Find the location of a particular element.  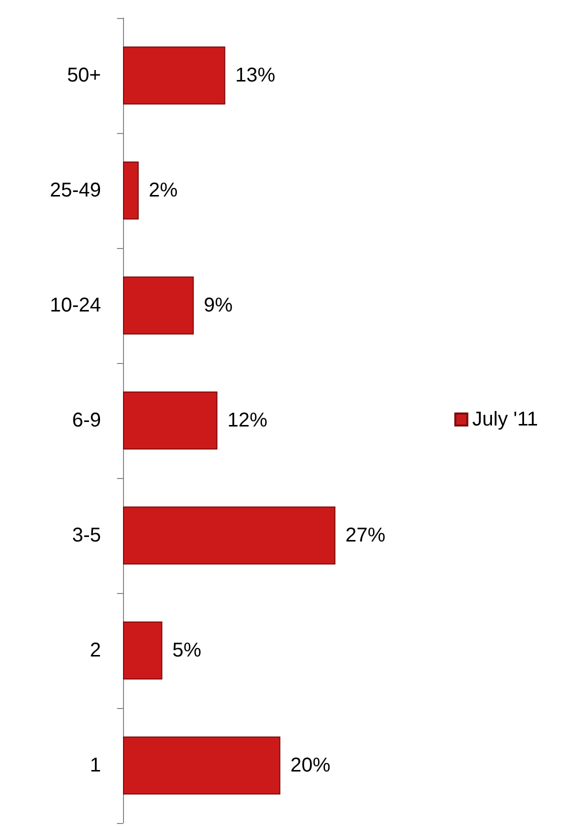

data-label: 9% is located at coordinates (218, 305).